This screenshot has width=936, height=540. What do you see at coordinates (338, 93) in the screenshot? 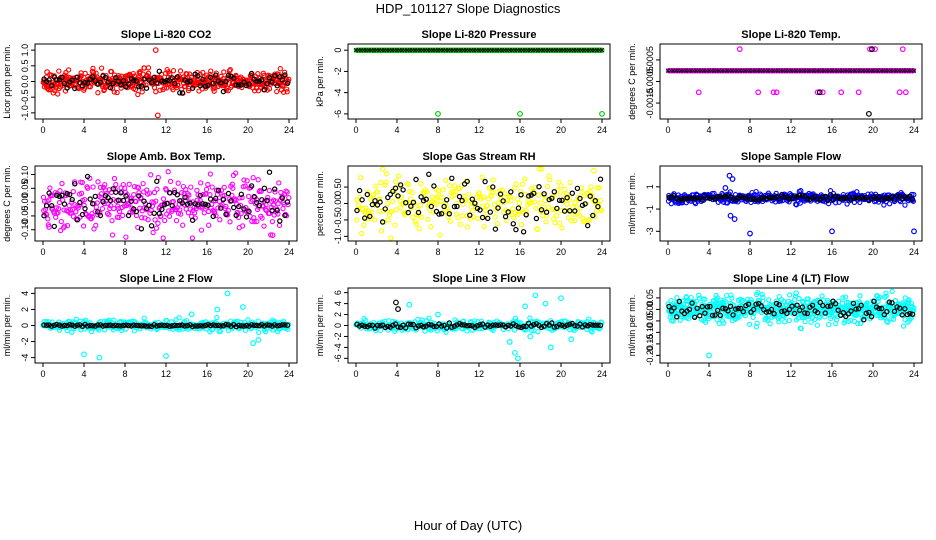
I see `y-tick-label: -4` at bounding box center [338, 93].